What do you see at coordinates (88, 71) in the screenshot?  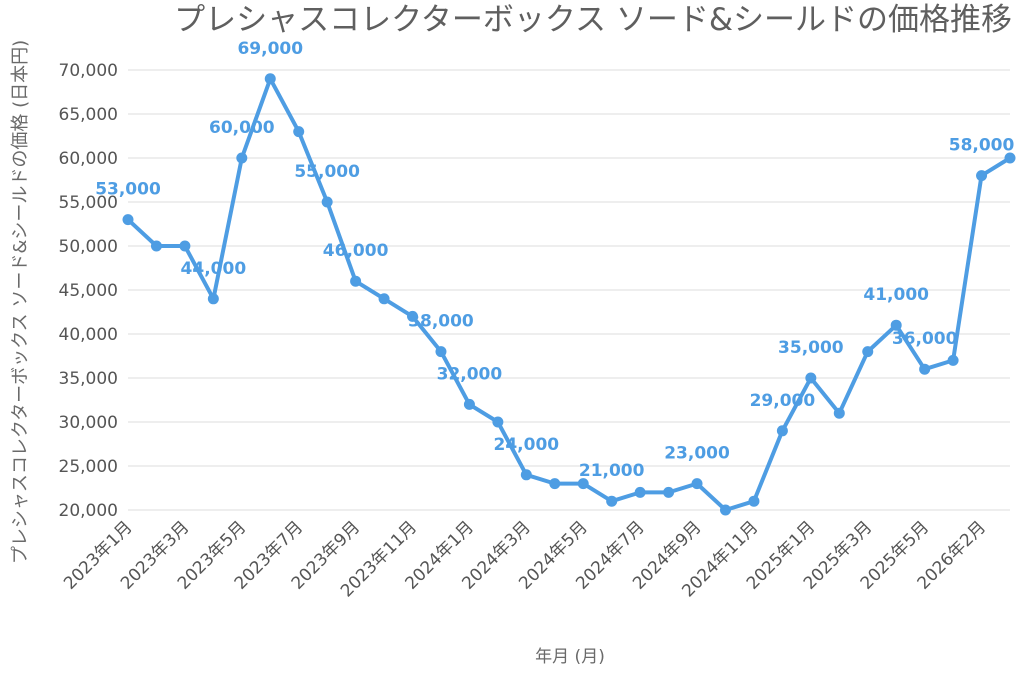 I see `y-tick-label: 70,000` at bounding box center [88, 71].